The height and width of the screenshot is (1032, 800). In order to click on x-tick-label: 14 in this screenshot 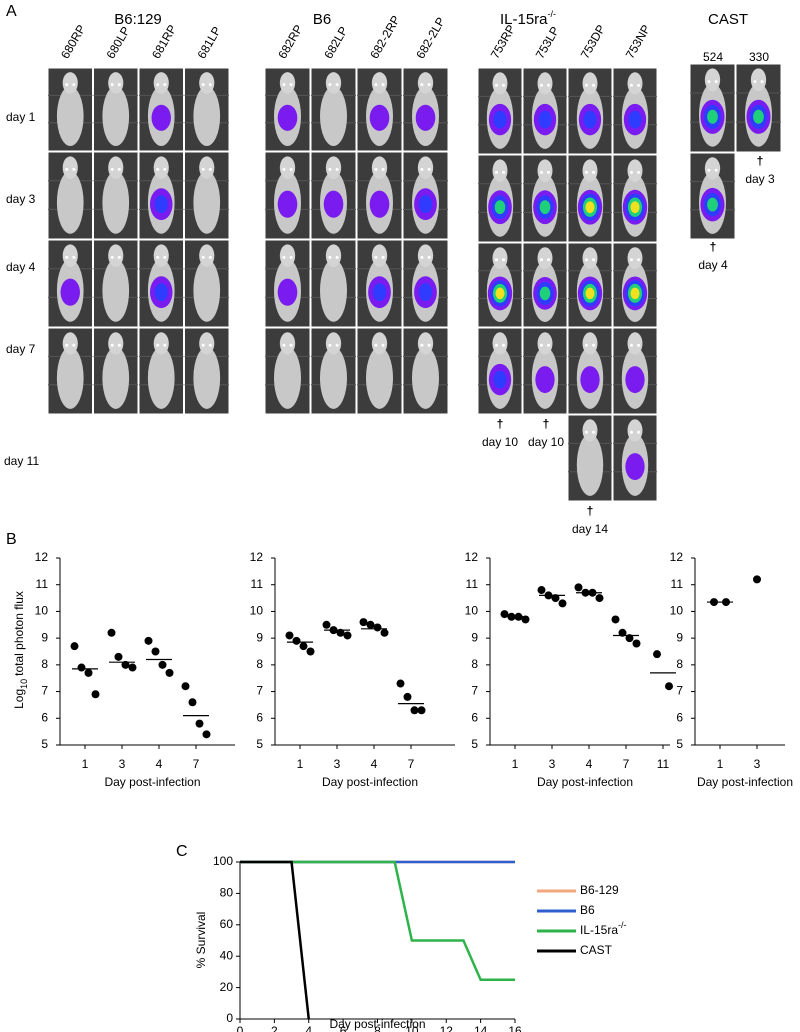, I will do `click(481, 1028)`.